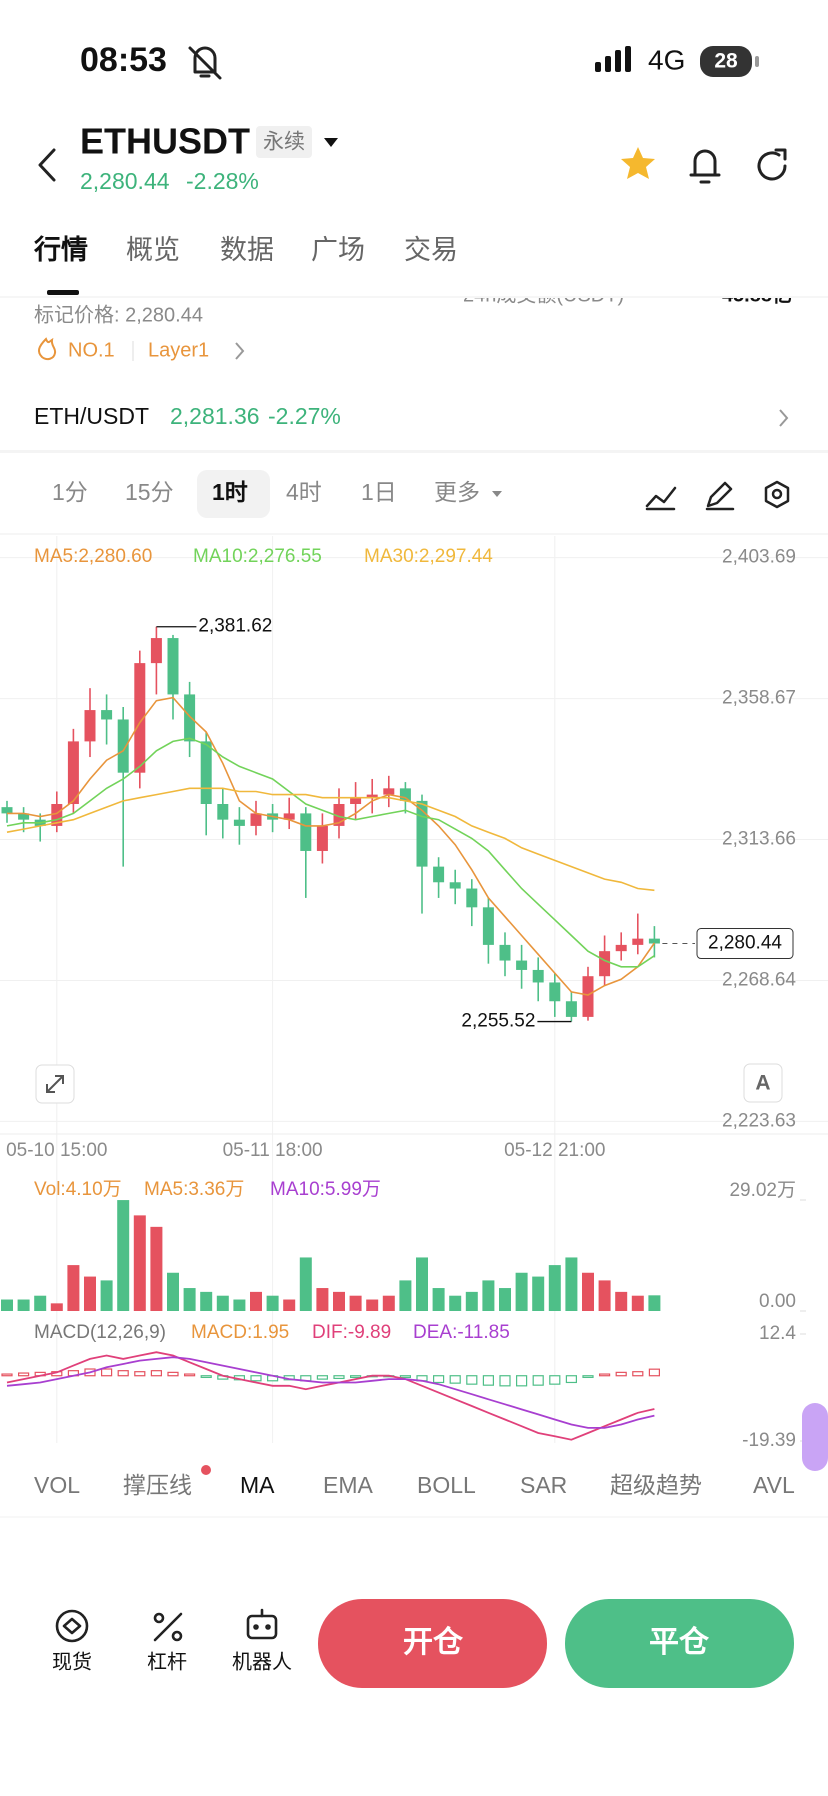 The width and height of the screenshot is (828, 1796). I want to click on alert-button, so click(705, 166).